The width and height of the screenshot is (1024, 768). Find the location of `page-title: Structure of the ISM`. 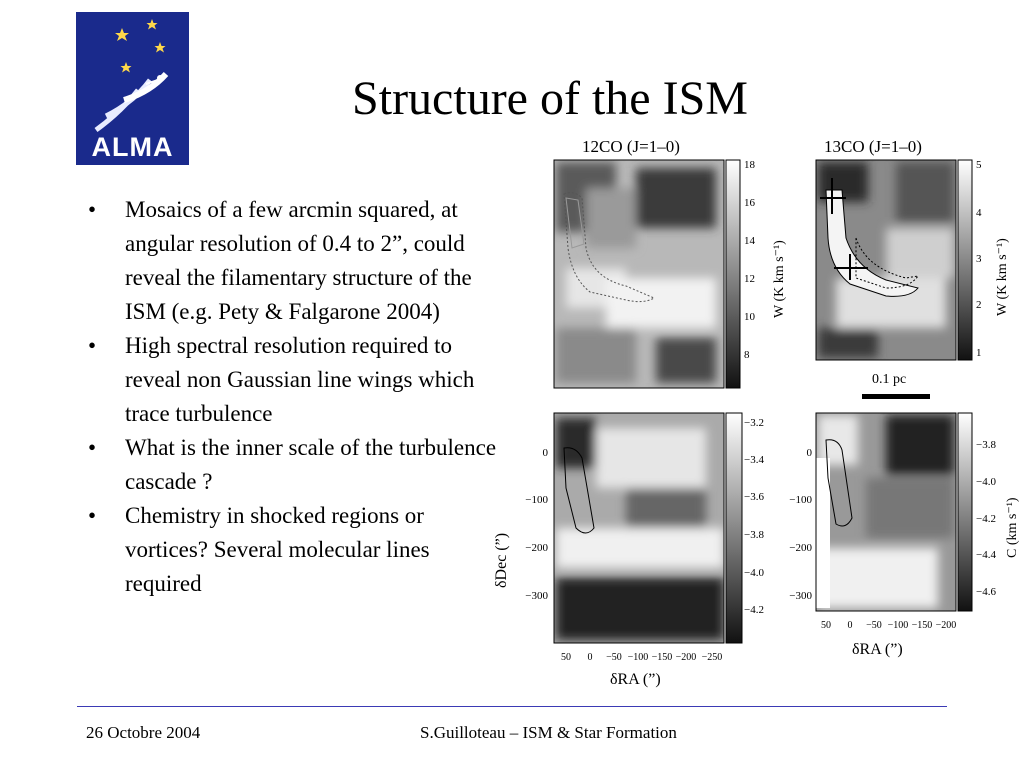

page-title: Structure of the ISM is located at coordinates (550, 98).